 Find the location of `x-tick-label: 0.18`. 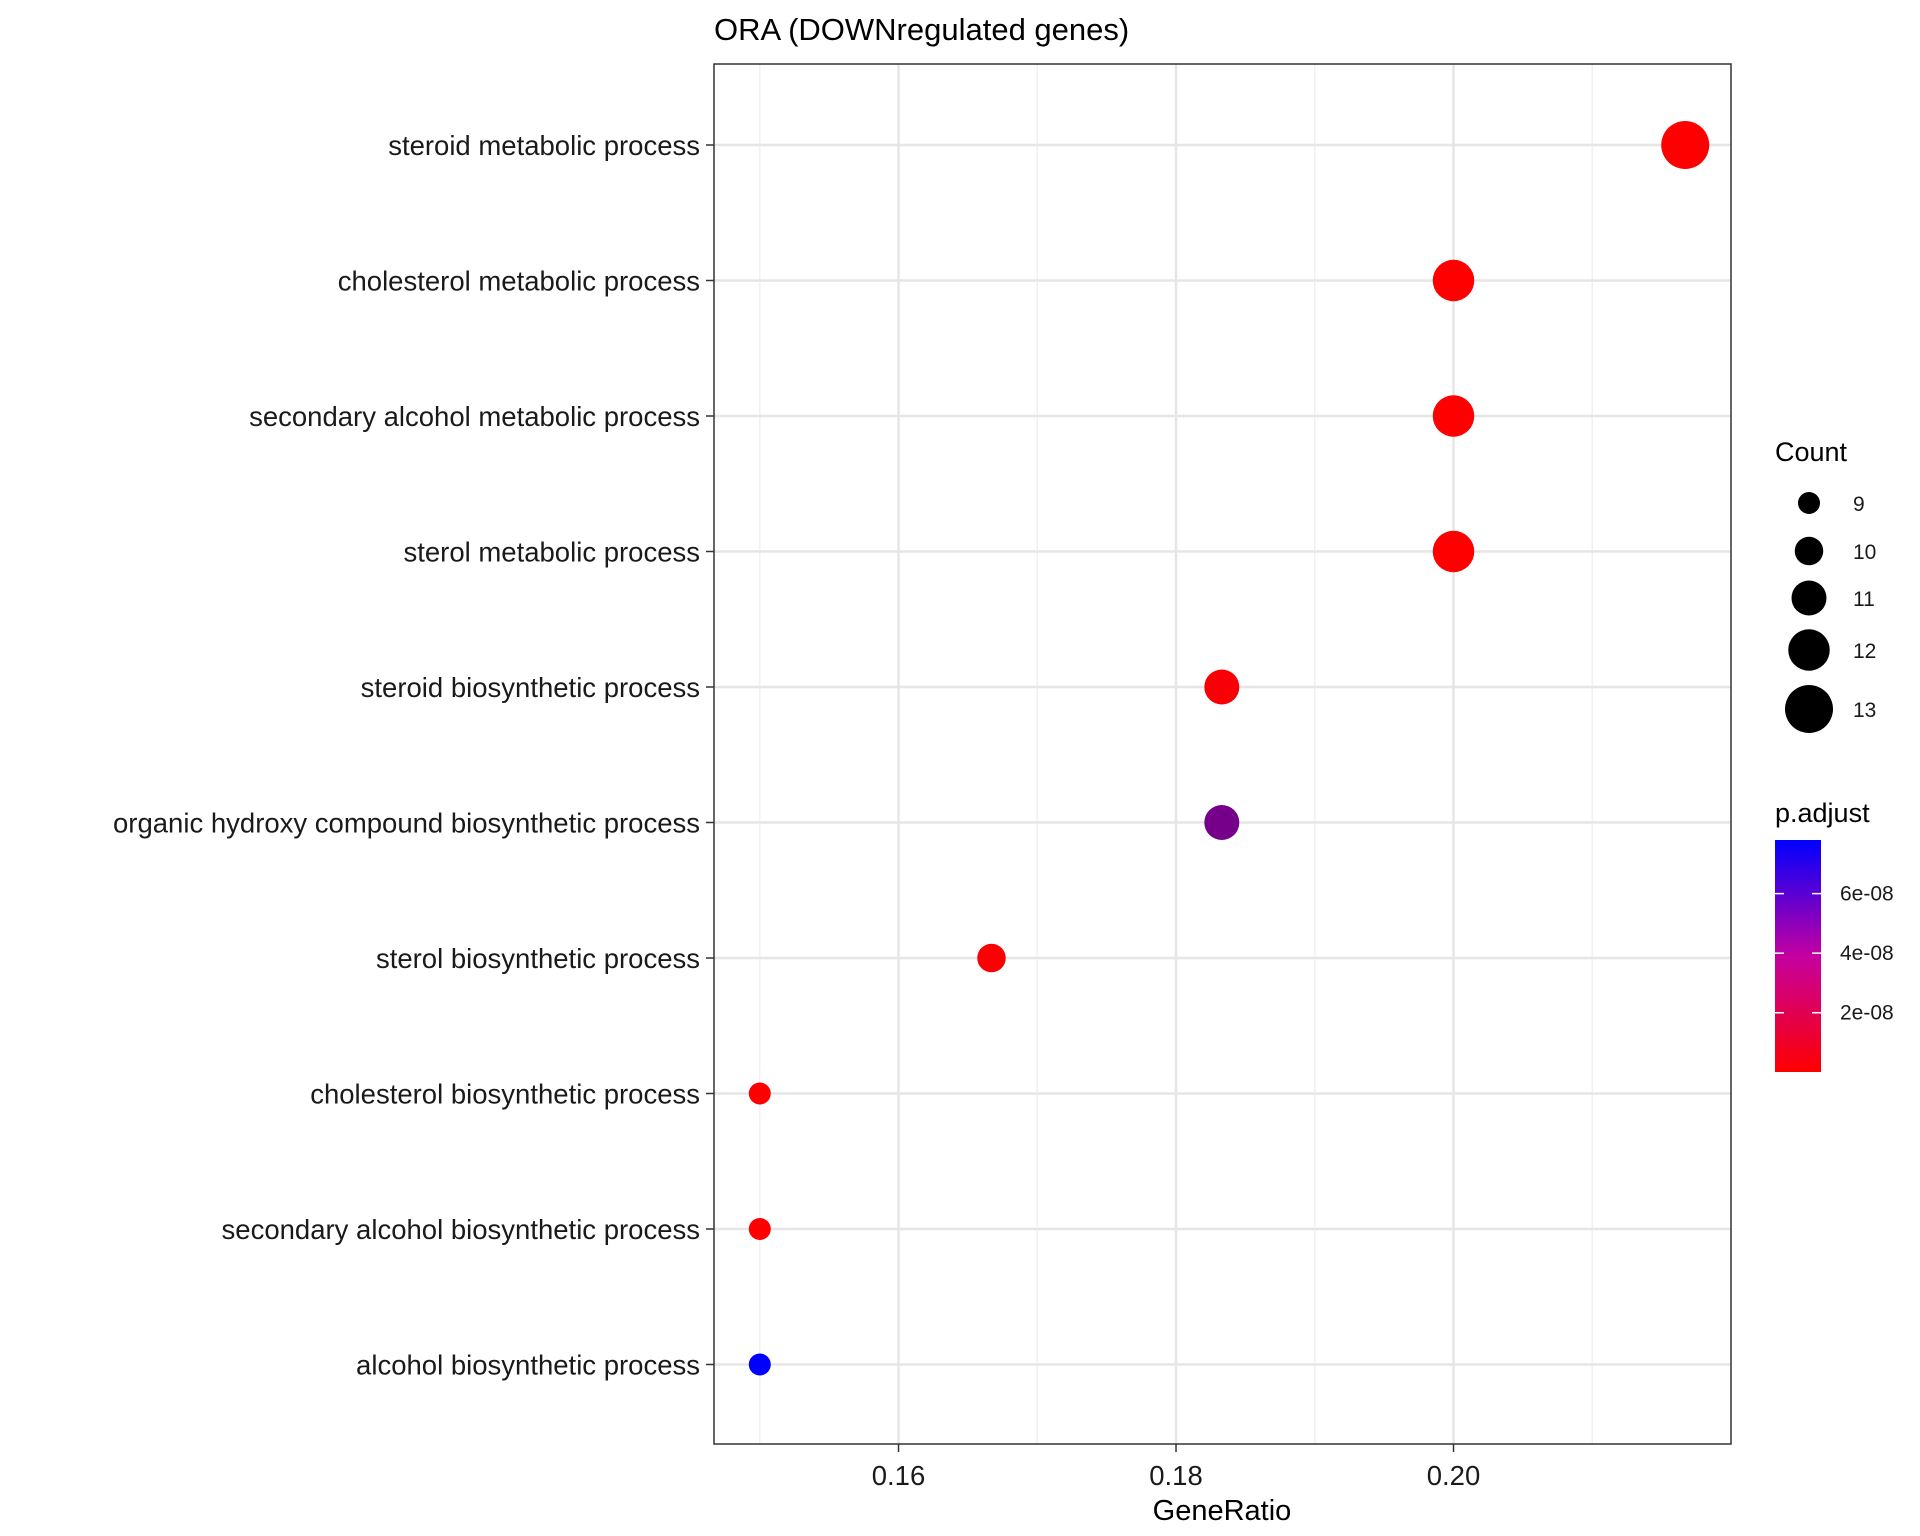

x-tick-label: 0.18 is located at coordinates (1176, 1475).